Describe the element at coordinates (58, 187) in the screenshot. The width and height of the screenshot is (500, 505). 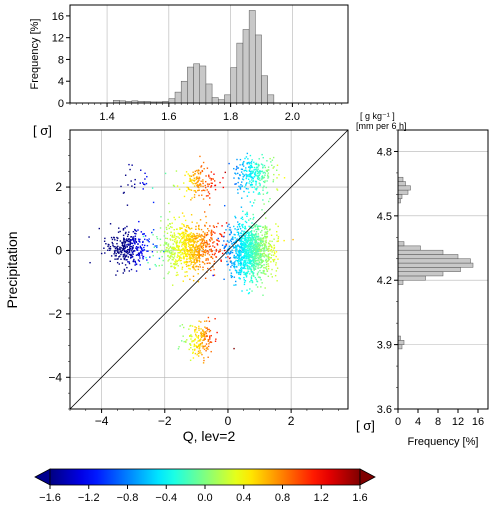
I see `scatter-ytick-label: 2` at that location.